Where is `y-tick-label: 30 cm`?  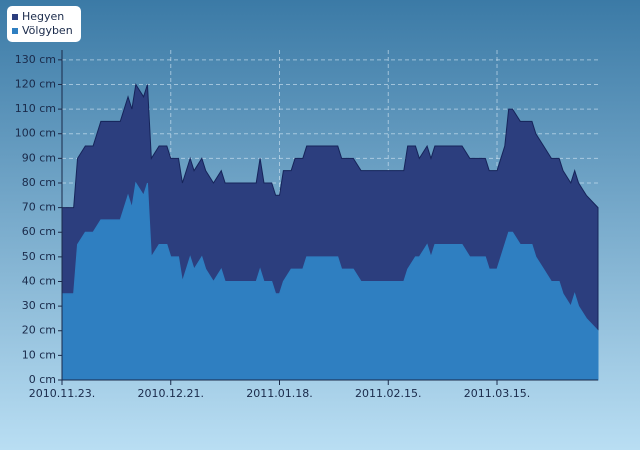 y-tick-label: 30 cm is located at coordinates (39, 305).